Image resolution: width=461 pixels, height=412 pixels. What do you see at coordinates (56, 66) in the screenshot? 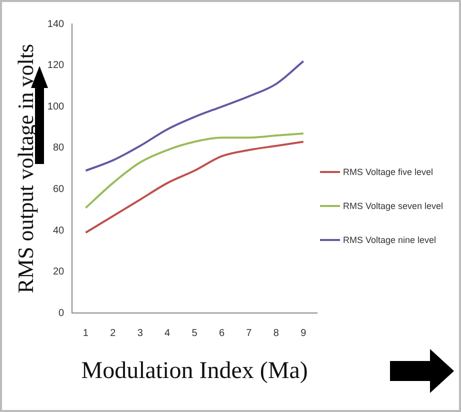
I see `y-tick-label: 120` at bounding box center [56, 66].